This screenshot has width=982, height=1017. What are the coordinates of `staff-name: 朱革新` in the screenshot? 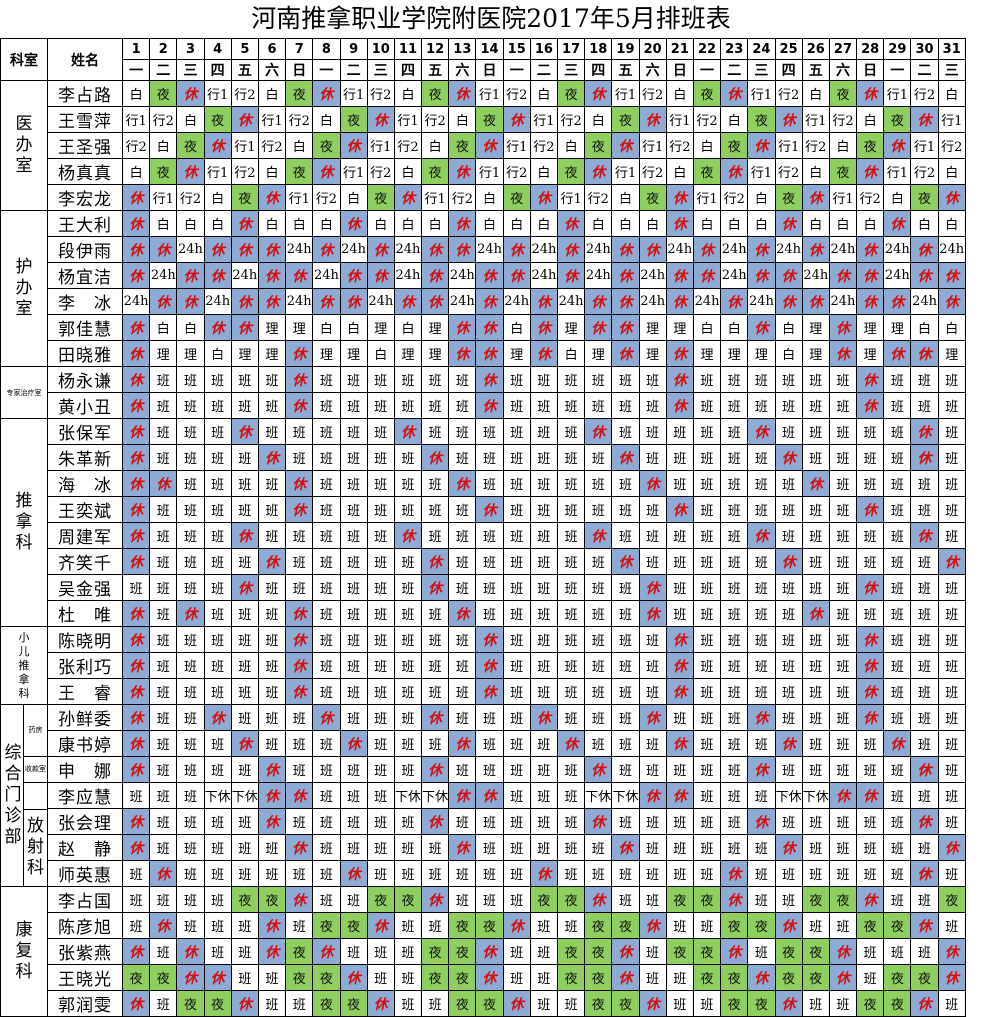 It's located at (85, 457).